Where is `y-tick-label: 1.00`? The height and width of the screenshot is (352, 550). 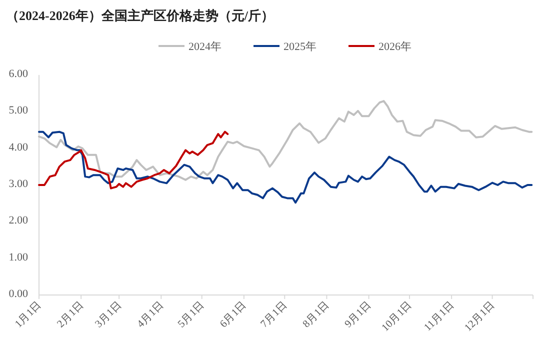
y-tick-label: 1.00 is located at coordinates (18, 257).